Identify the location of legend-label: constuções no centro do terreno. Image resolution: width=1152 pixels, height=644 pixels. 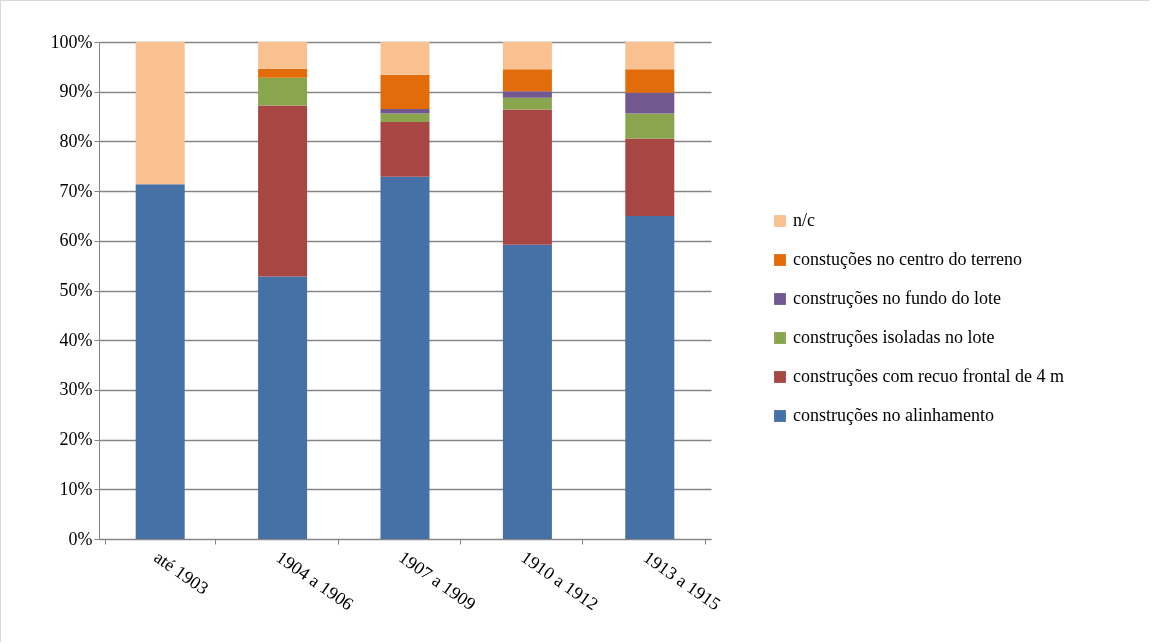
(907, 259).